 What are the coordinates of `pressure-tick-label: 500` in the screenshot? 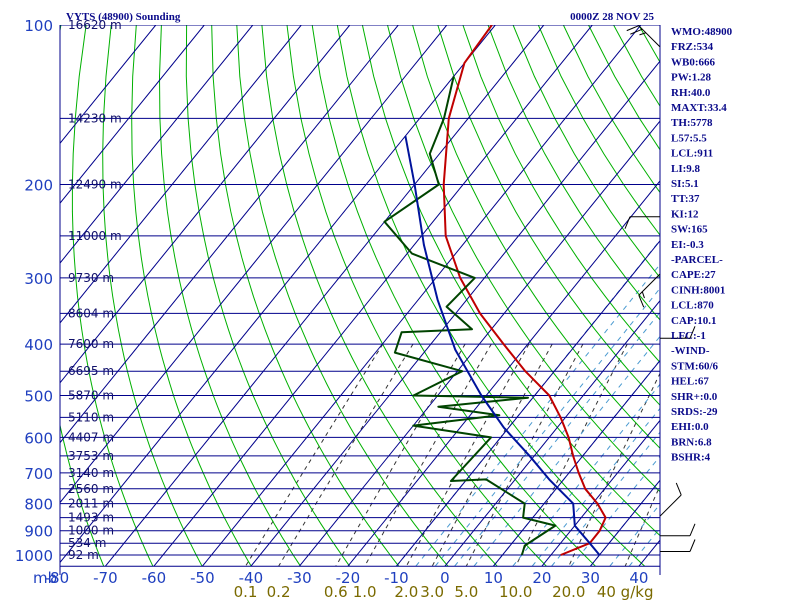 It's located at (38, 396).